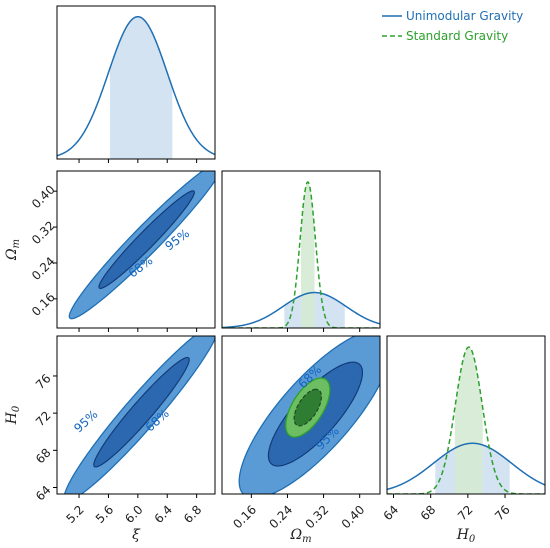 This screenshot has width=550, height=548. I want to click on y-tick-label: 64, so click(43, 493).